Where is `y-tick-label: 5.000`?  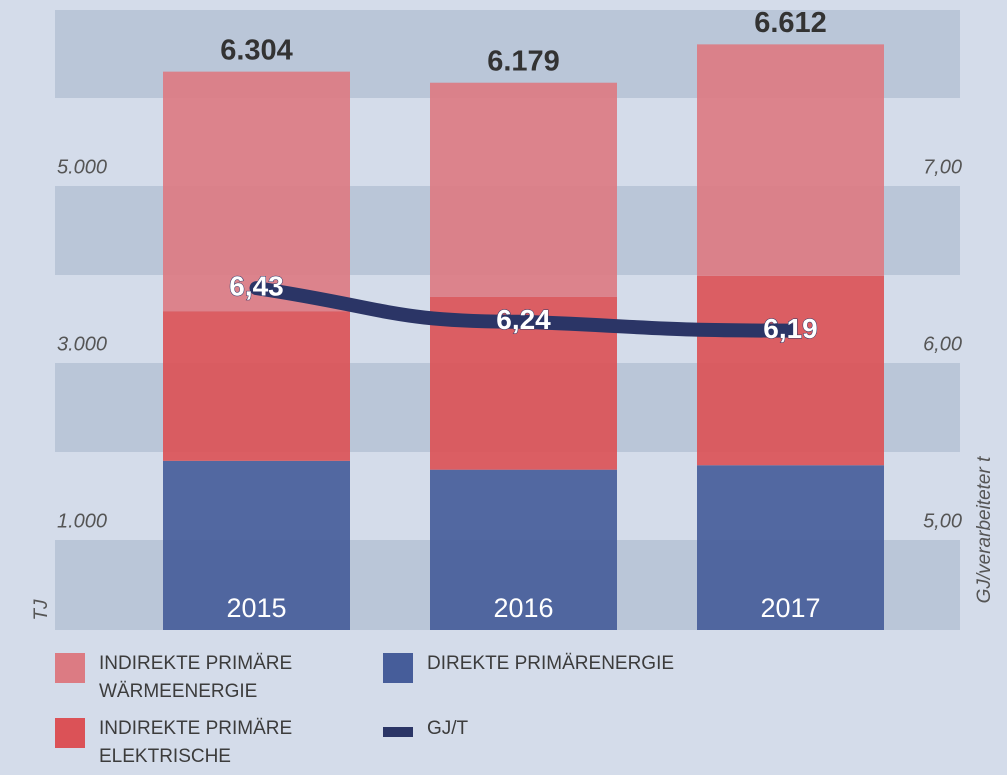
y-tick-label: 5.000 is located at coordinates (82, 167).